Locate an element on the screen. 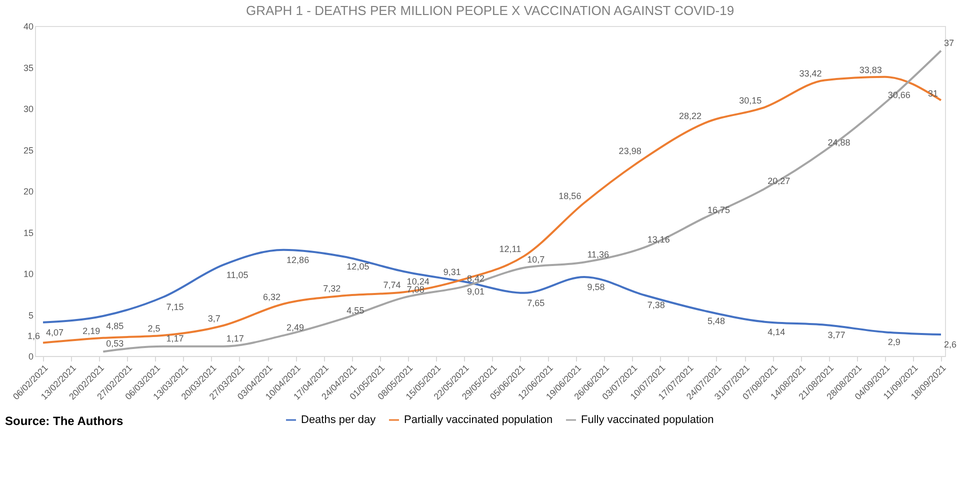 The width and height of the screenshot is (978, 479). data-label: 6,32 is located at coordinates (272, 297).